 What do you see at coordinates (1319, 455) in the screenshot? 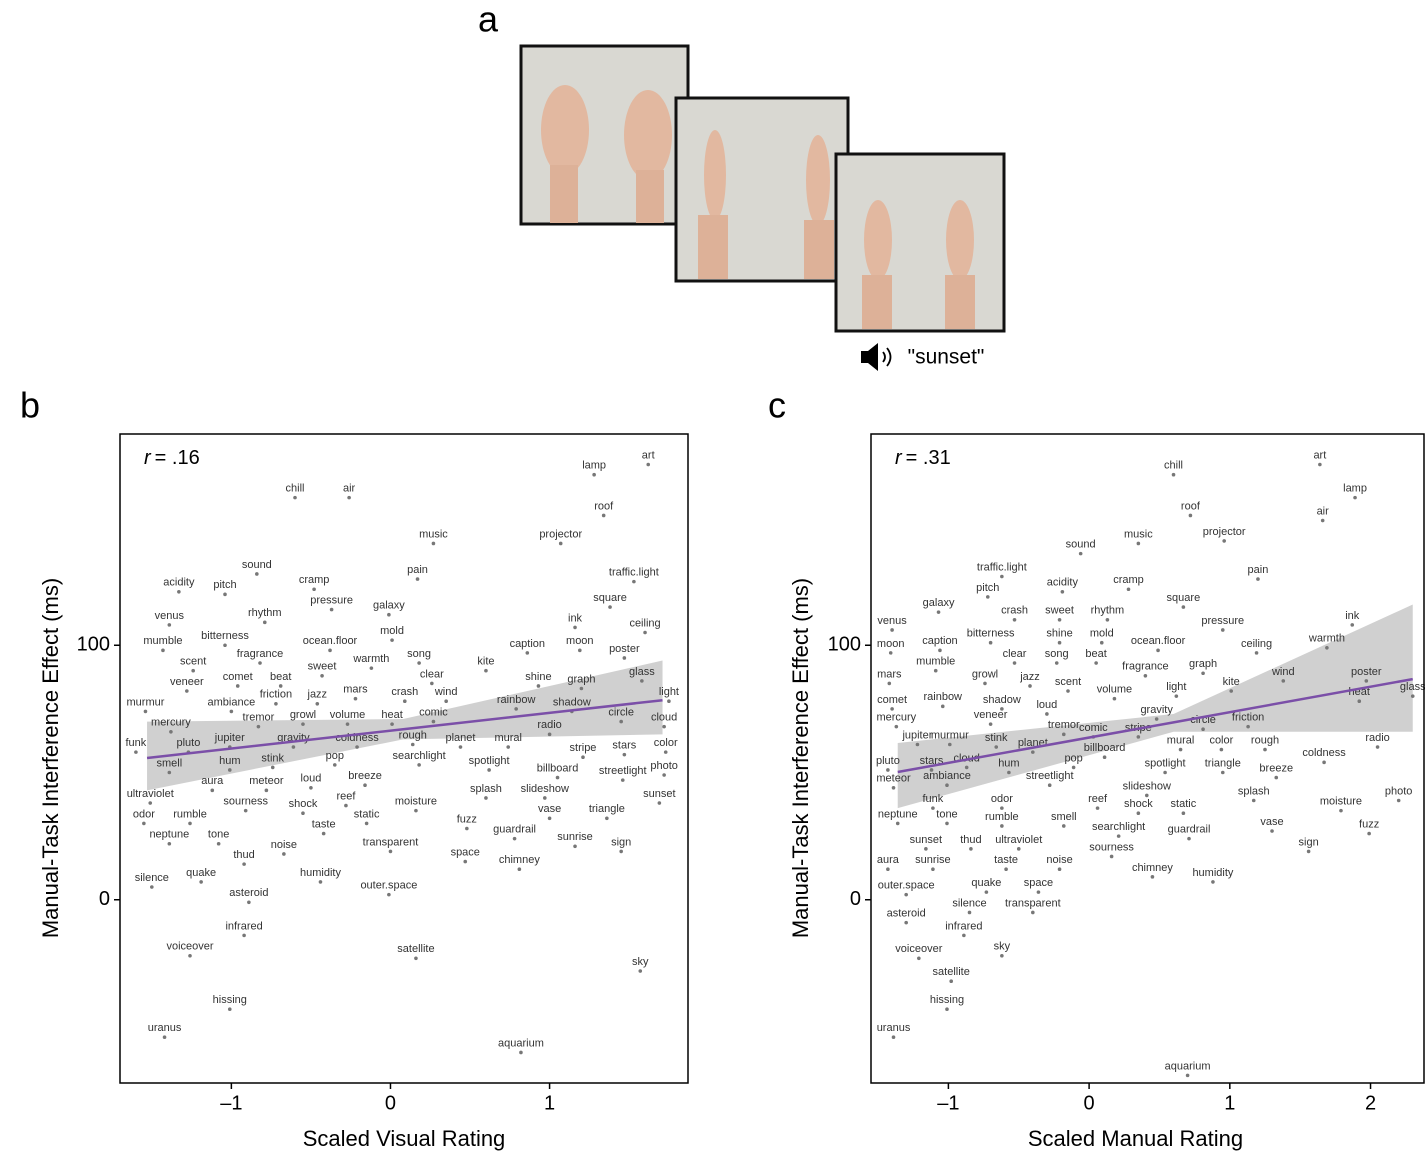
I see `point-label: art` at bounding box center [1319, 455].